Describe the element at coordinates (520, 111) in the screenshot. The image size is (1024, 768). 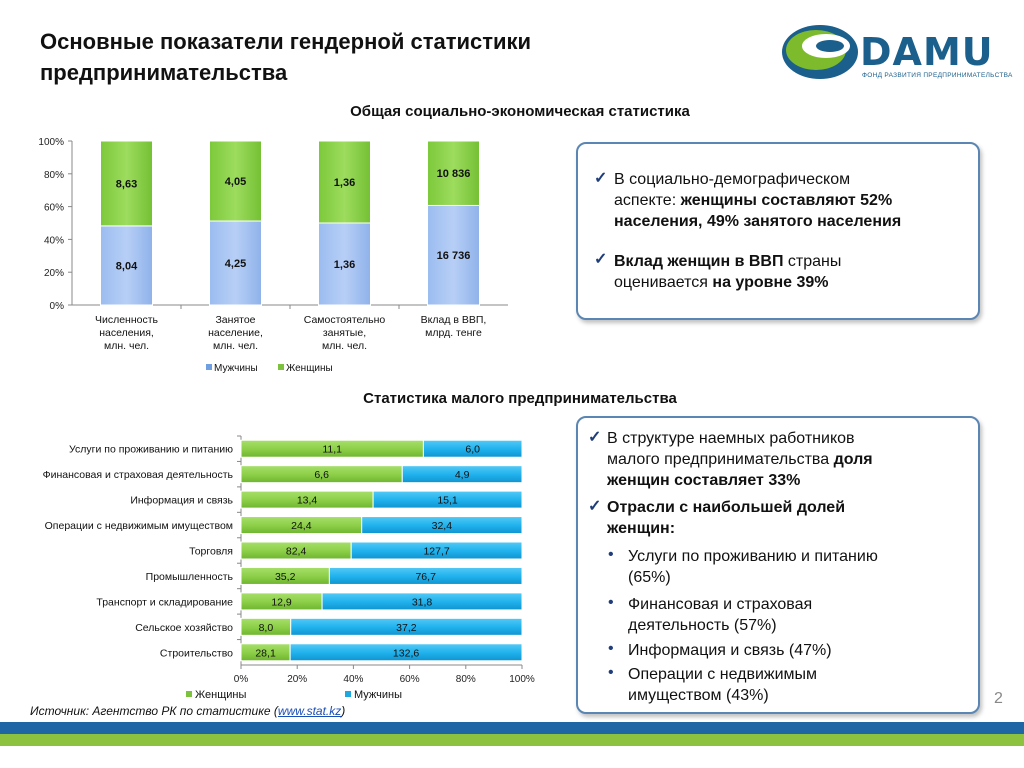
I see `section1-title: Общая социально-экономическая статистика` at that location.